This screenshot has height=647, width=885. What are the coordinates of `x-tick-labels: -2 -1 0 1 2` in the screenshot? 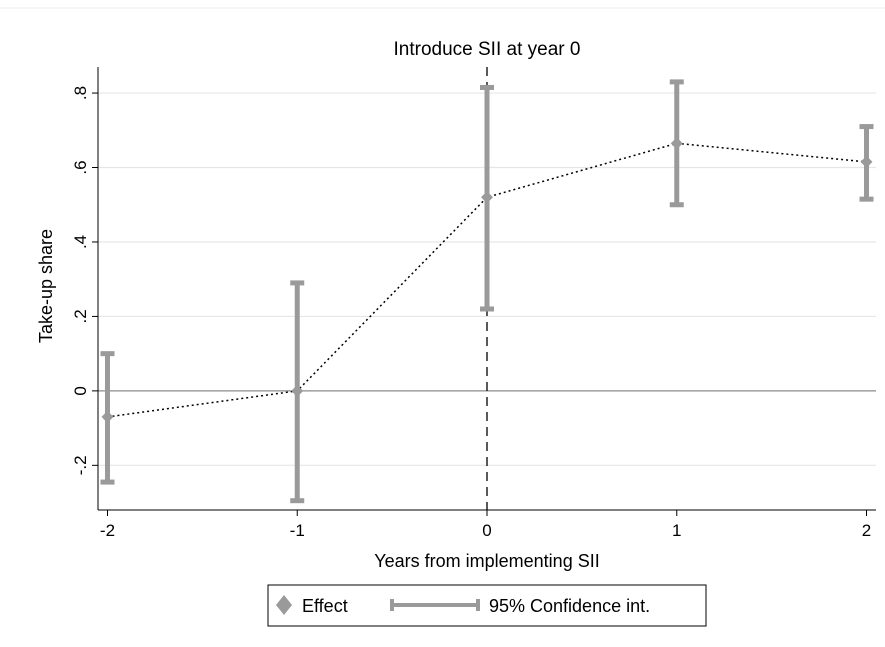 It's located at (485, 530).